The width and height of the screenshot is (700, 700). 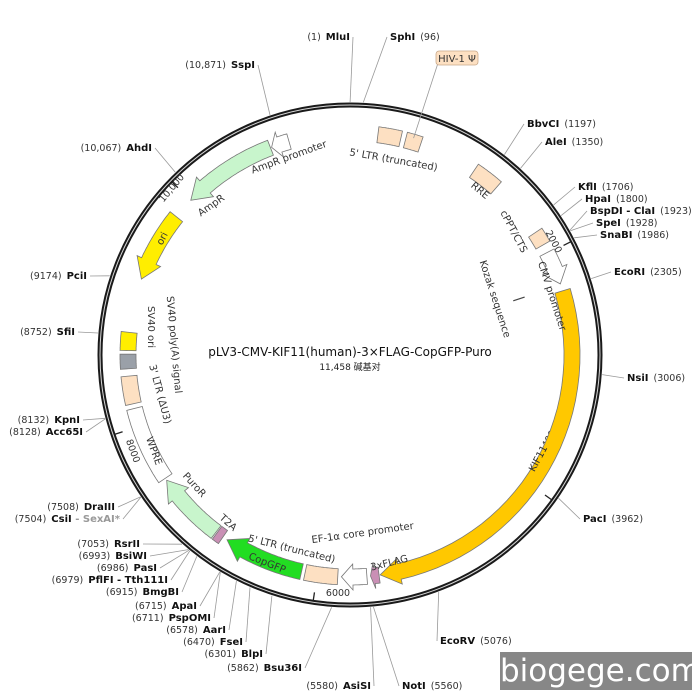 What do you see at coordinates (182, 630) in the screenshot?
I see `enzyme-position: (6578)` at bounding box center [182, 630].